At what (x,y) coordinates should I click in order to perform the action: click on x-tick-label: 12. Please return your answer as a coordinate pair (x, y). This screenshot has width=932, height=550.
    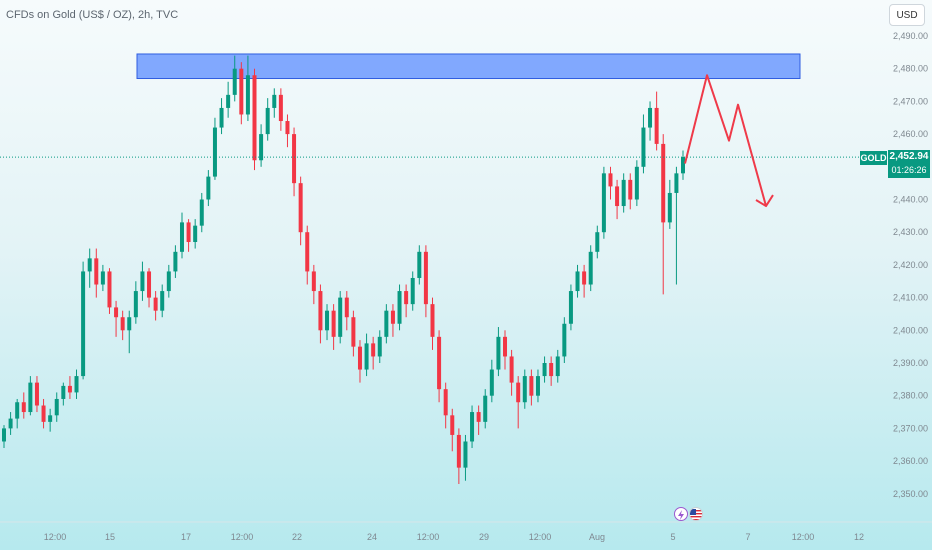
    Looking at the image, I should click on (859, 537).